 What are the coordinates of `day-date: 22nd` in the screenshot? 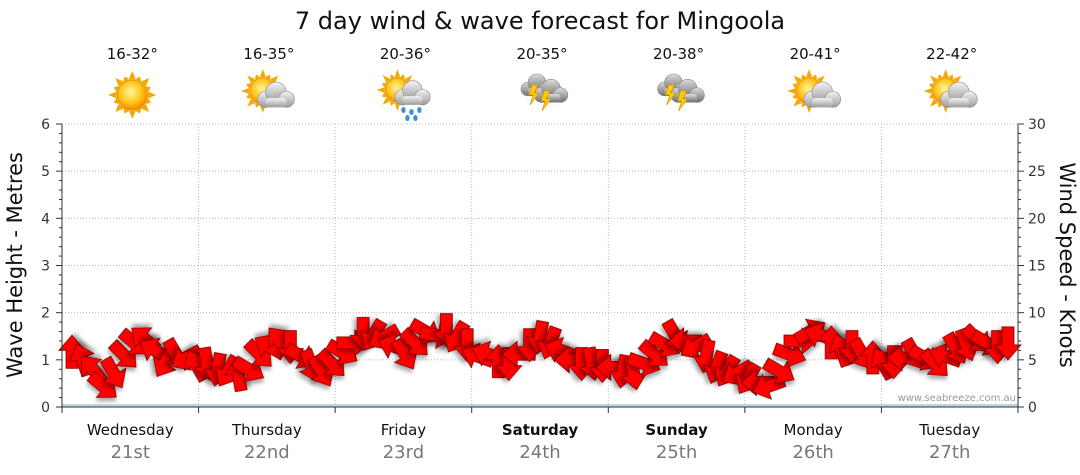 It's located at (267, 452).